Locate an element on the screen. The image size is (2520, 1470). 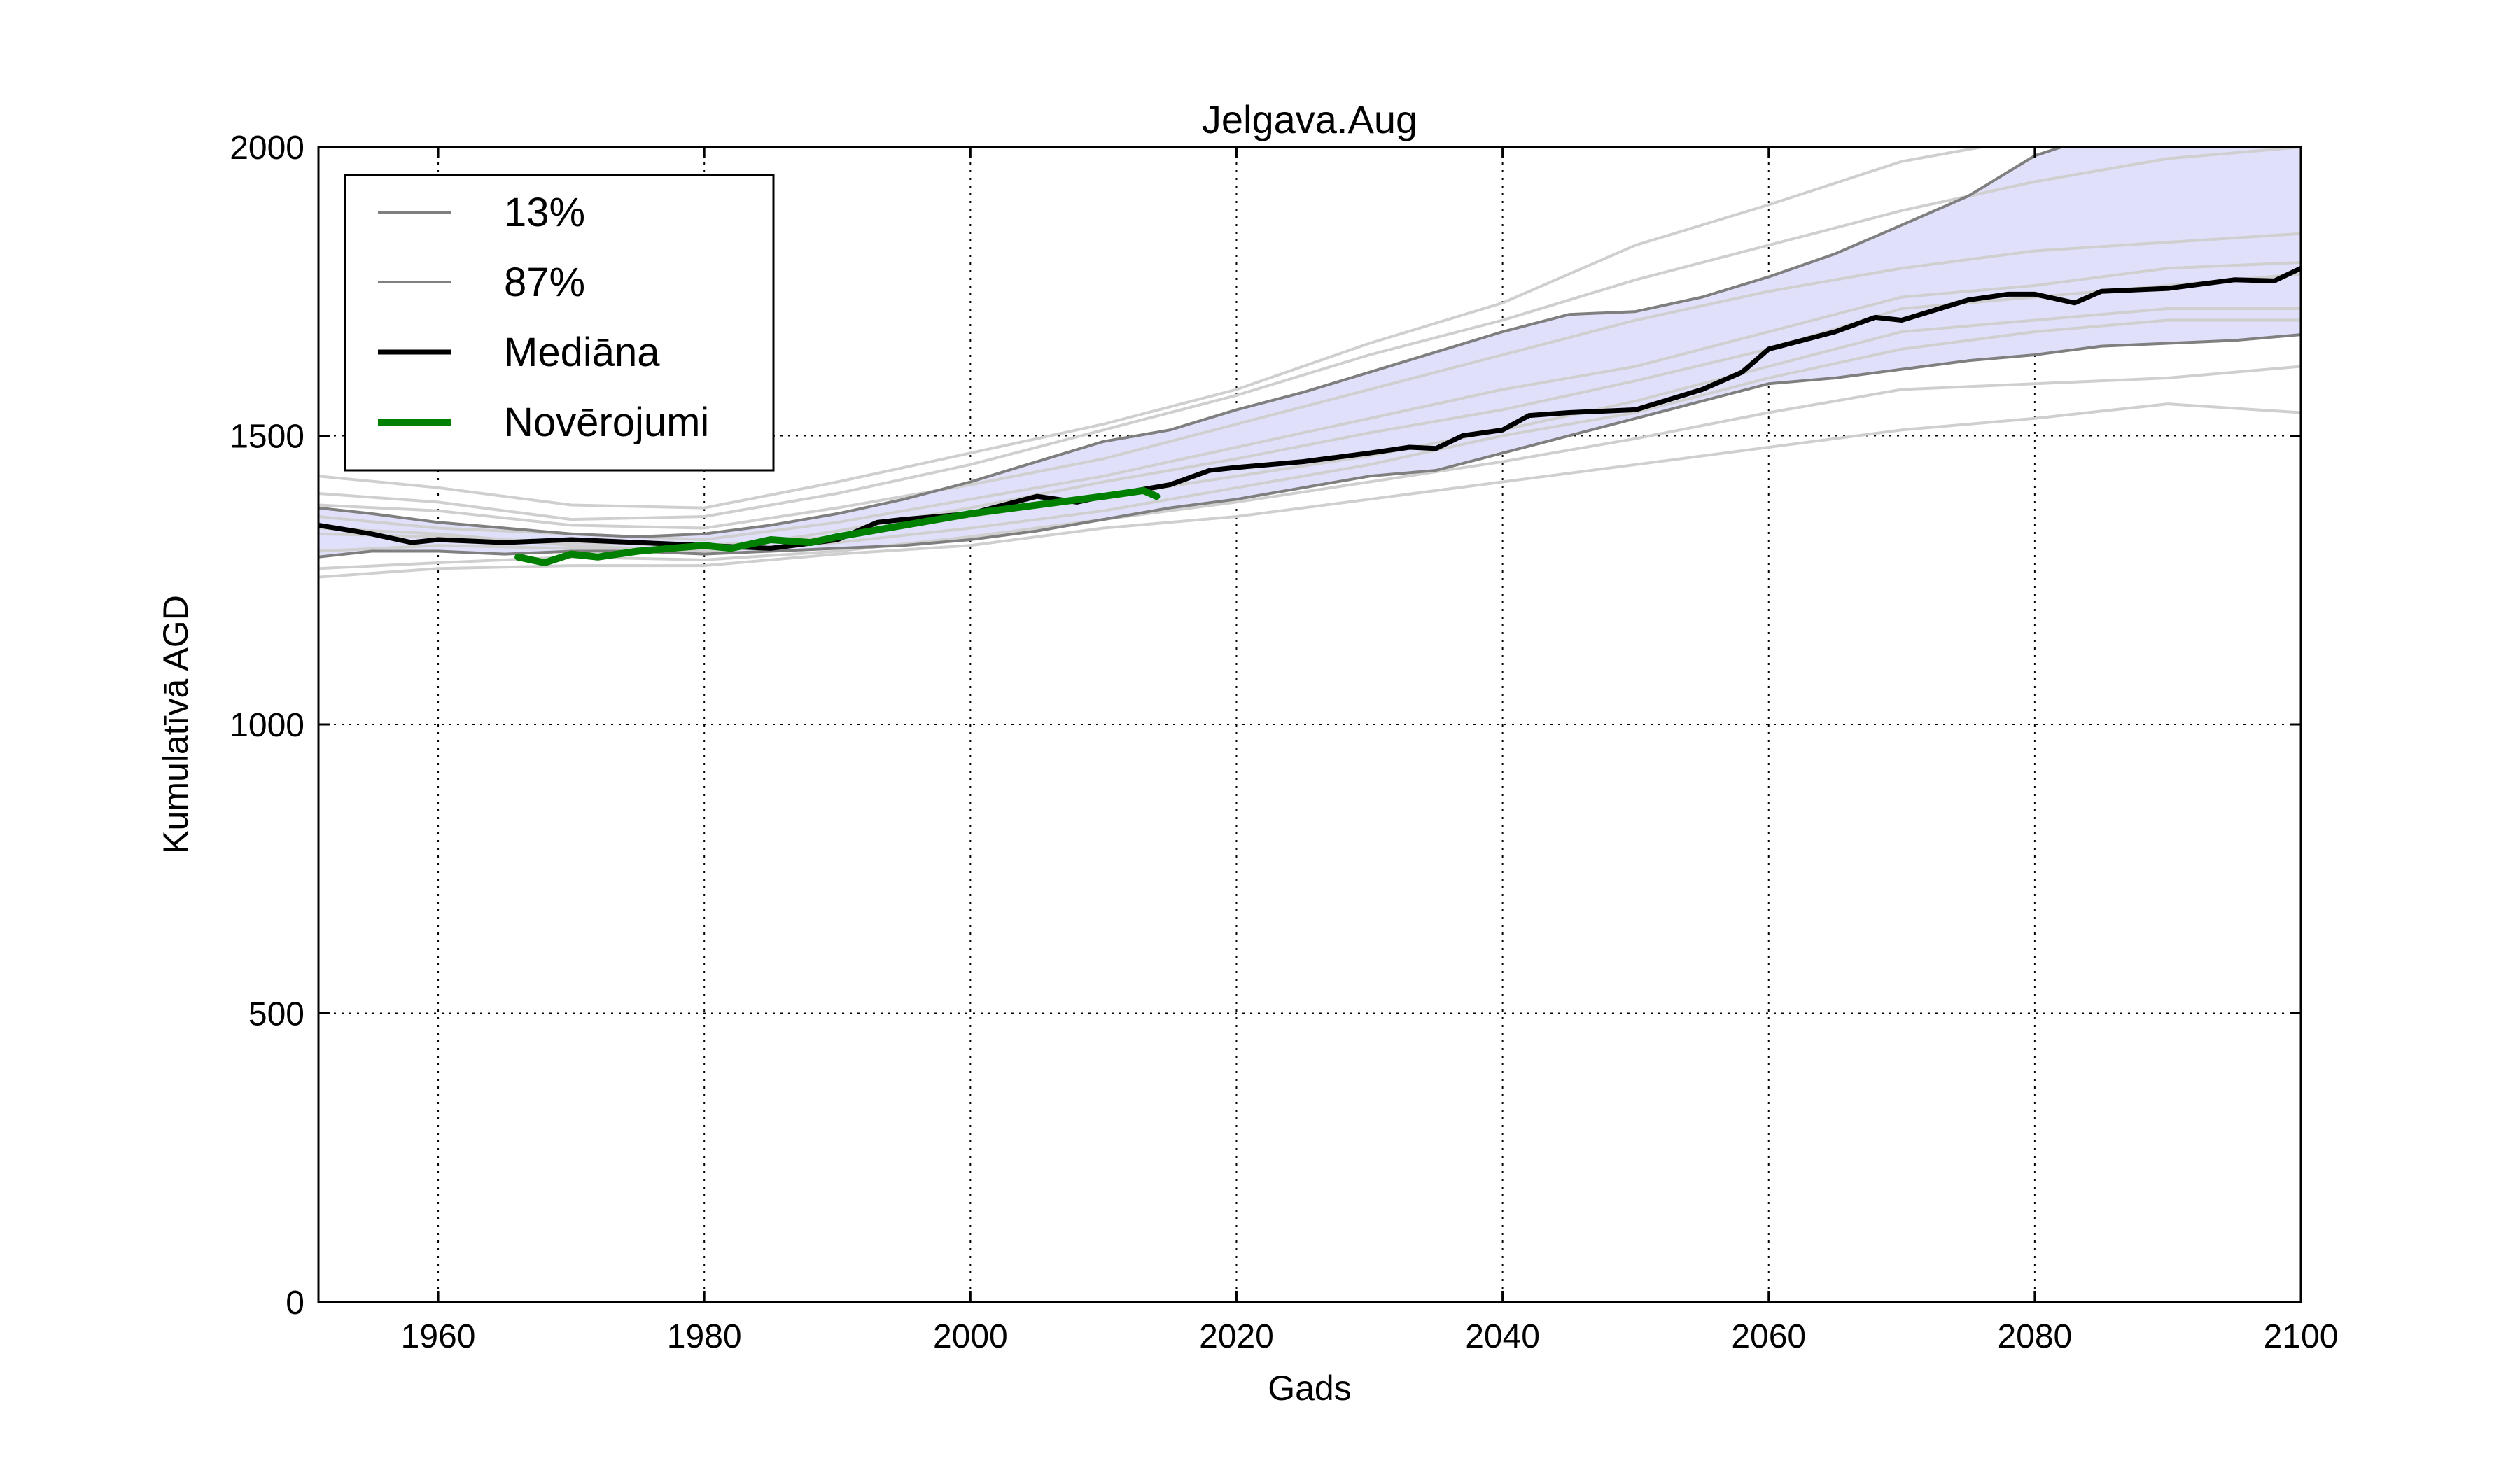
chart-title: Jelgava.Aug is located at coordinates (1310, 119).